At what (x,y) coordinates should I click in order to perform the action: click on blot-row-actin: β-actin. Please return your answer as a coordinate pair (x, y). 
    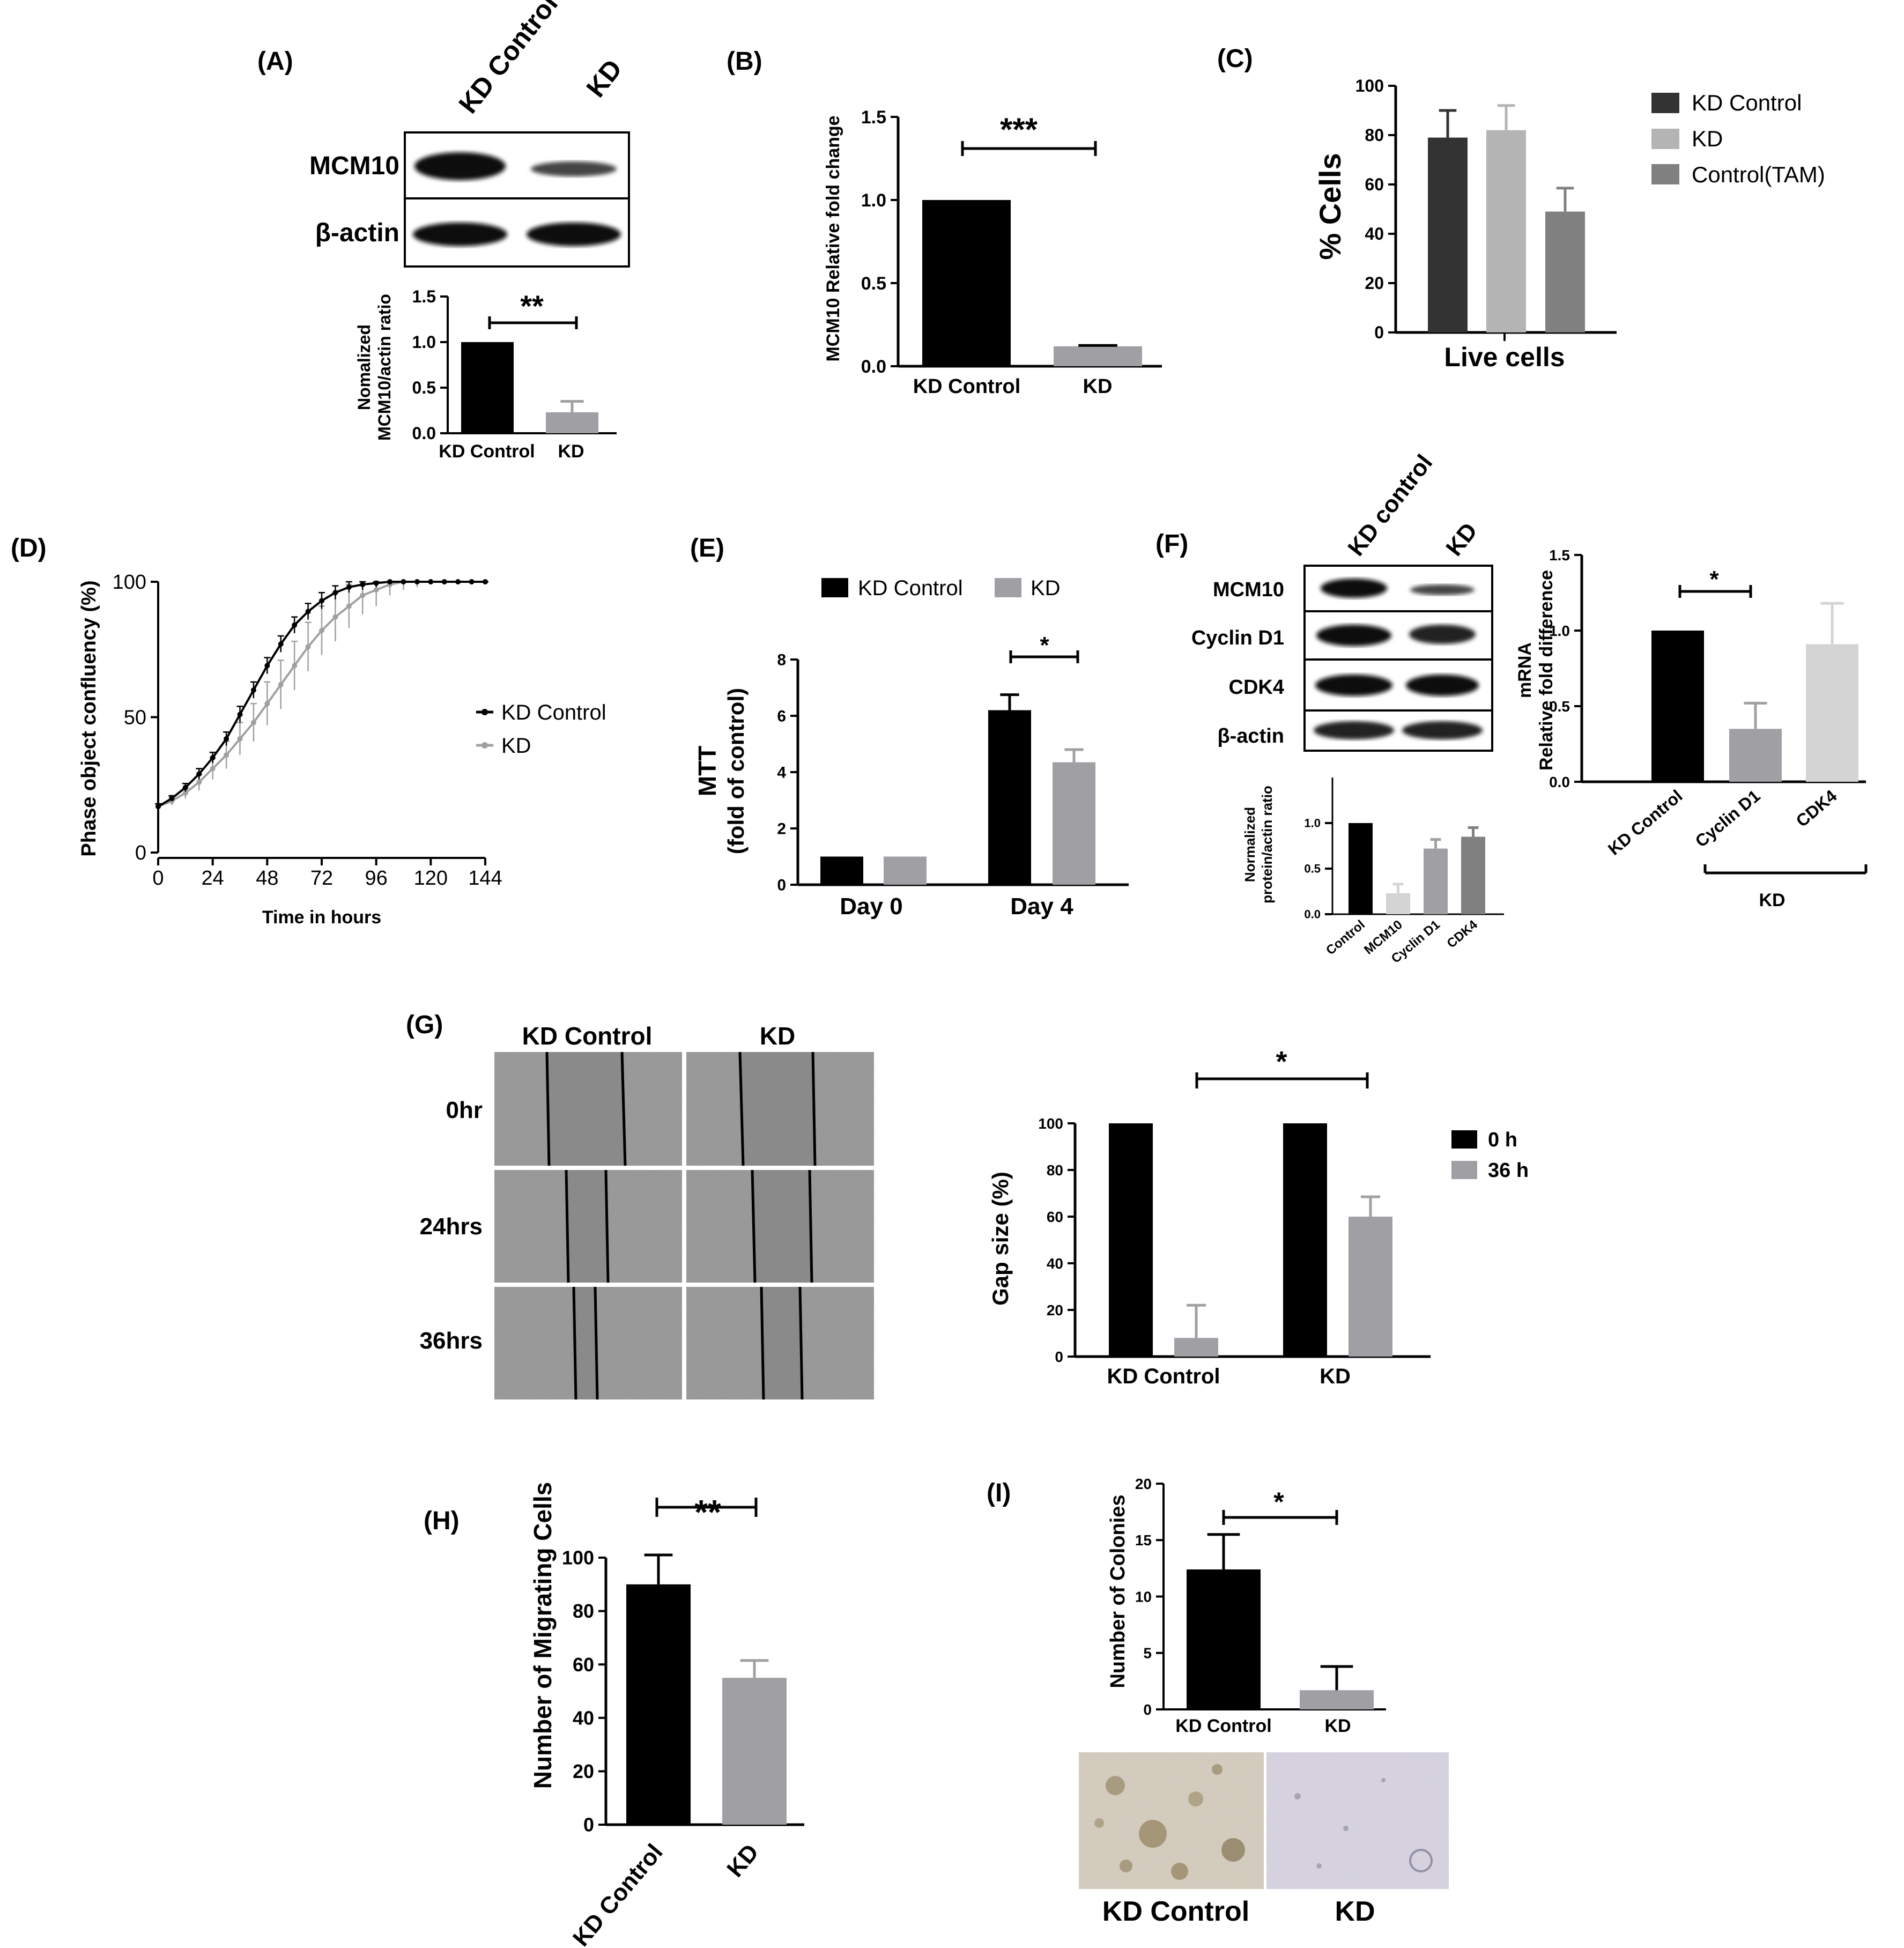
    Looking at the image, I should click on (357, 233).